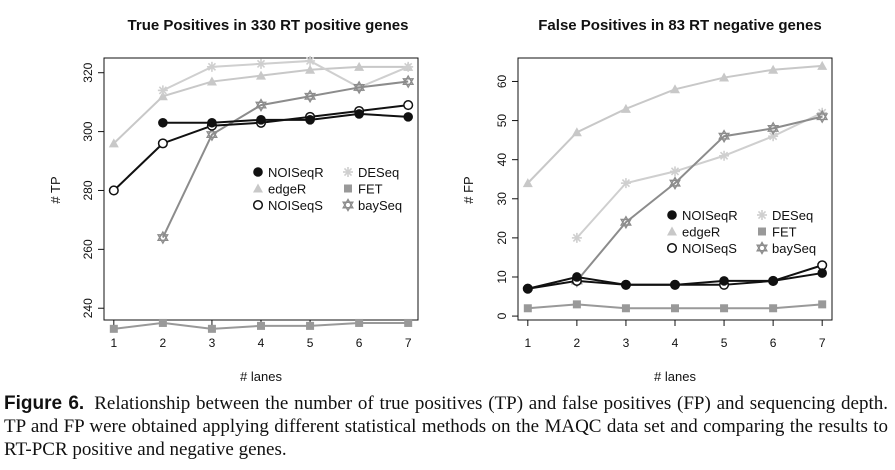 The width and height of the screenshot is (895, 470). I want to click on x-tick-label: 4, so click(261, 343).